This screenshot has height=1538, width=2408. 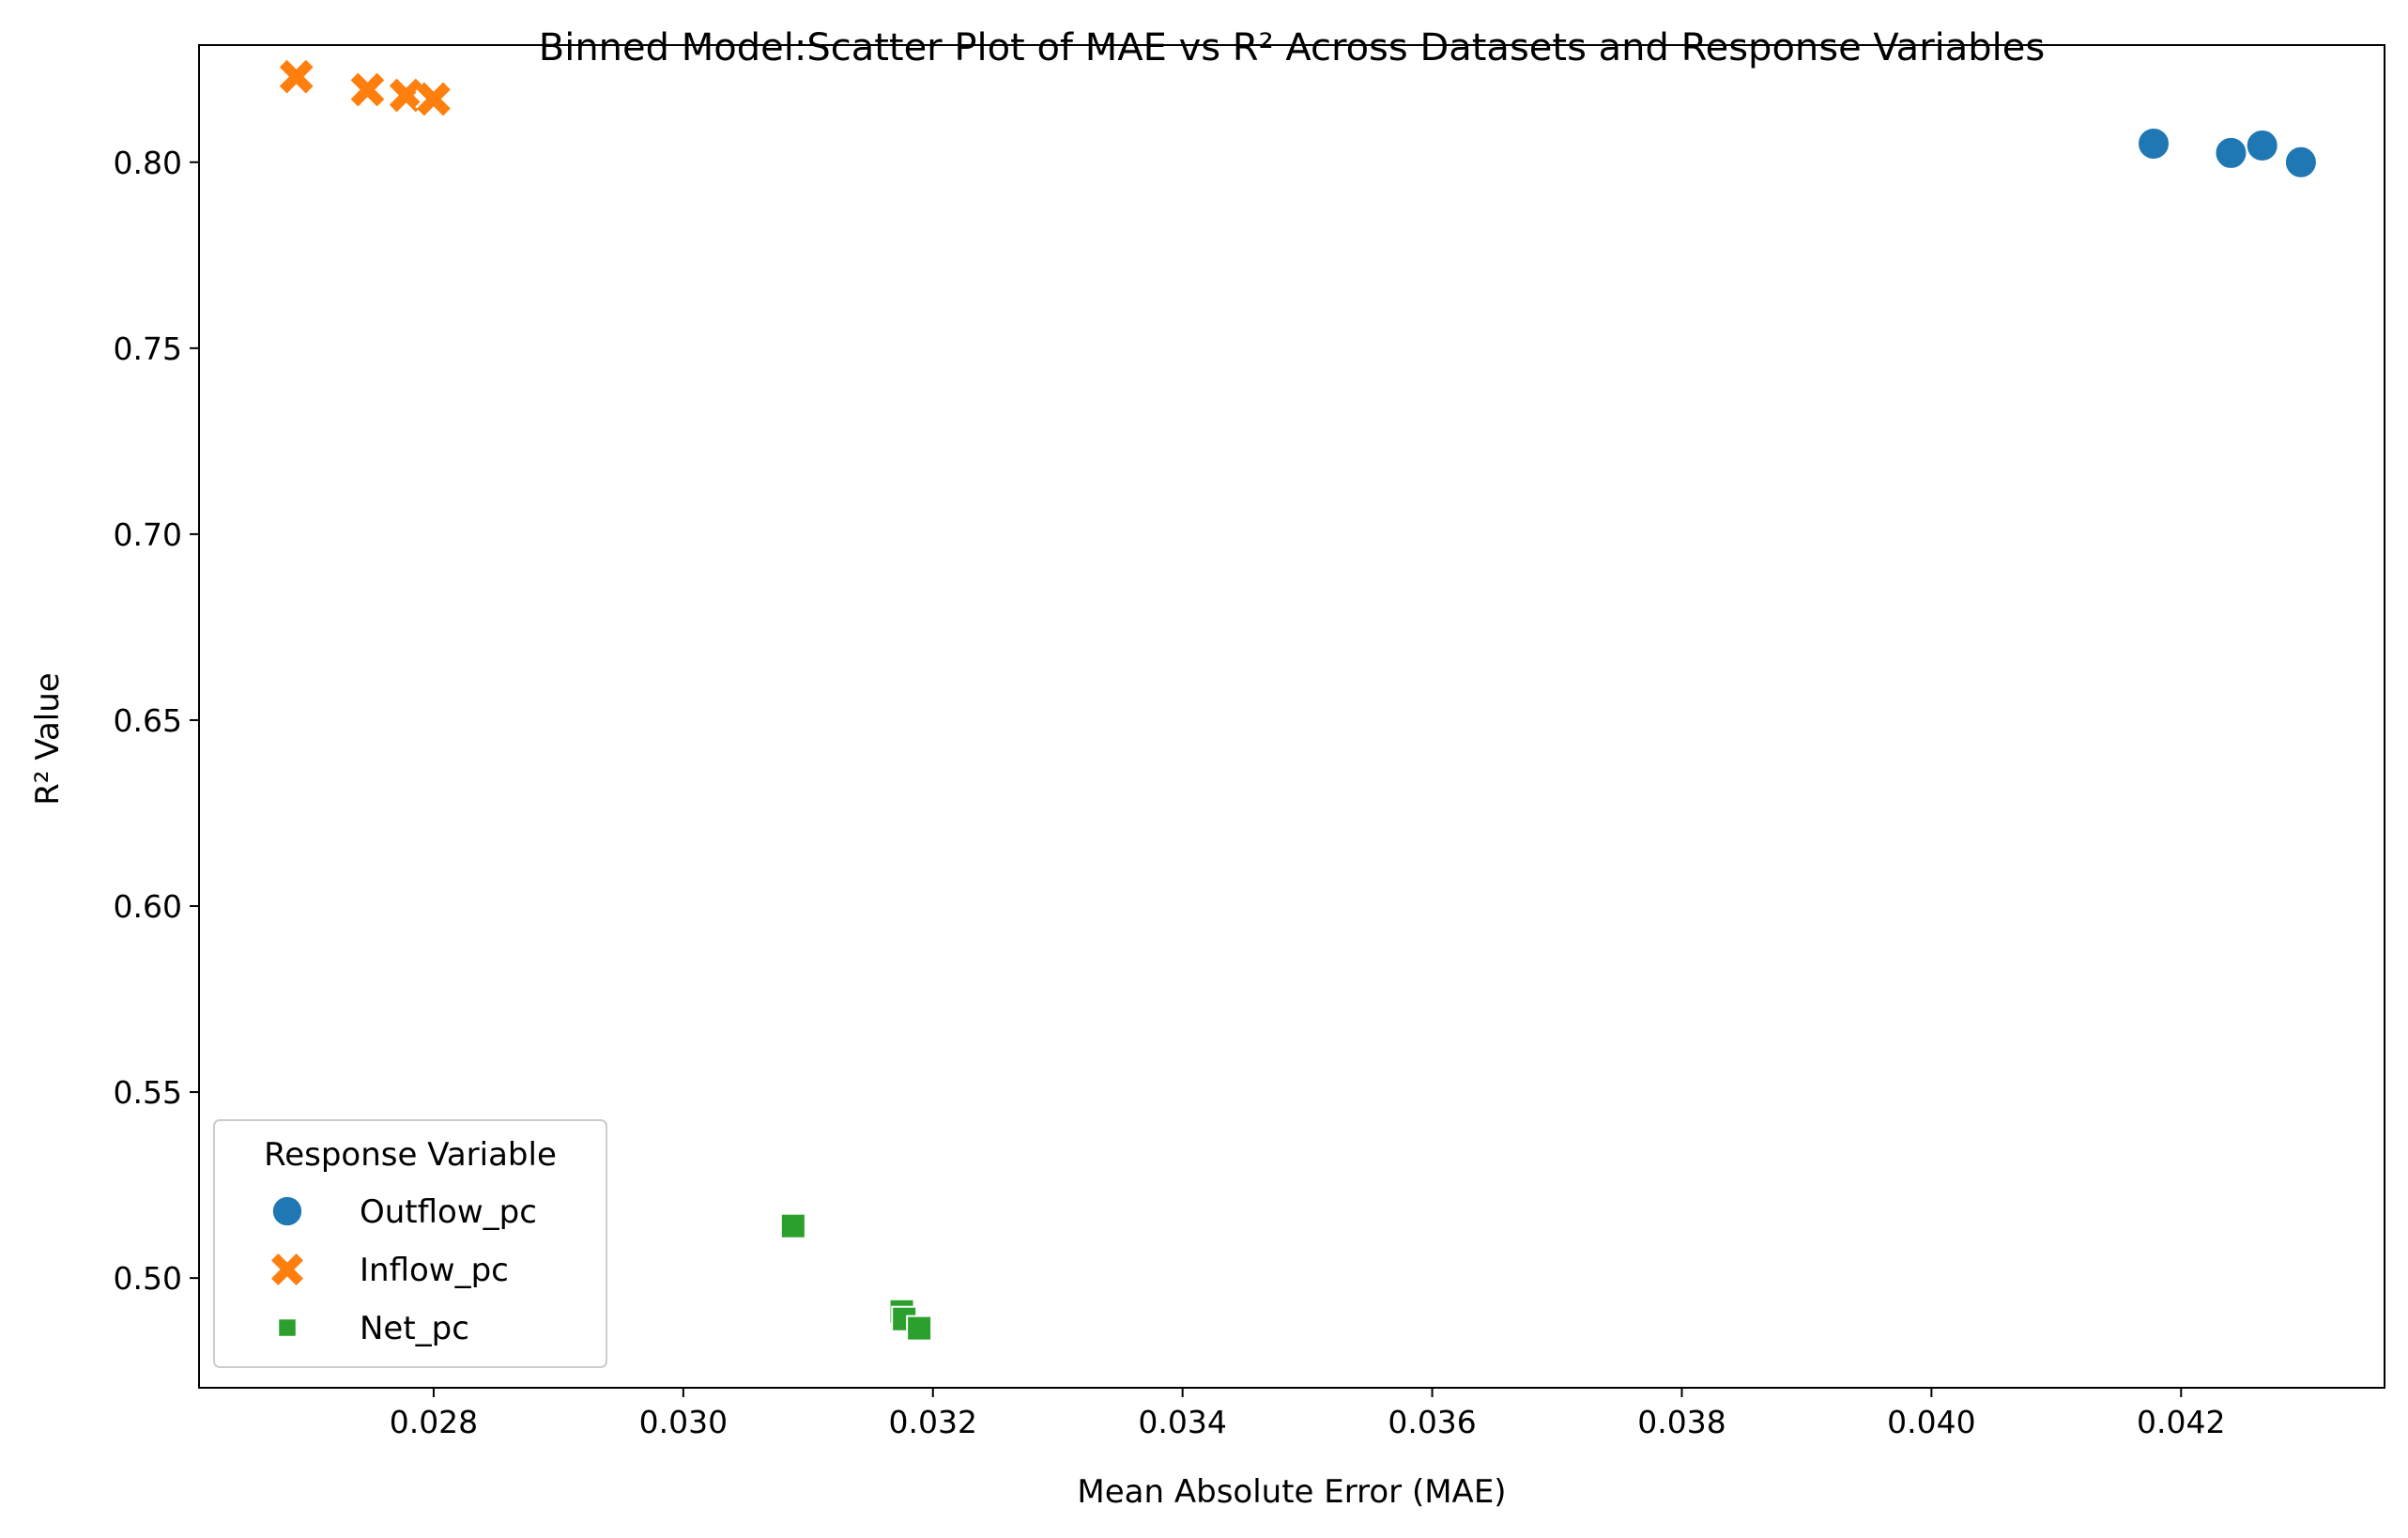 I want to click on x-tick-label: 0.038, so click(x=1681, y=1422).